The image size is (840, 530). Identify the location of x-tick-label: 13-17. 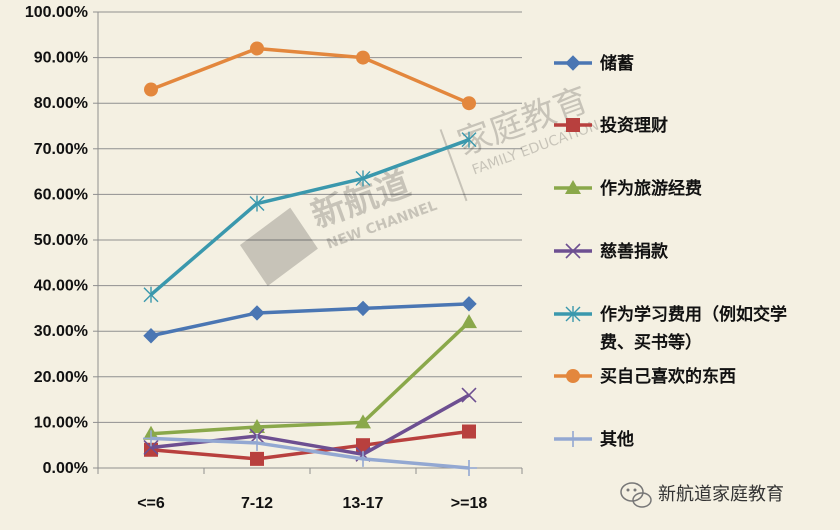
(363, 503).